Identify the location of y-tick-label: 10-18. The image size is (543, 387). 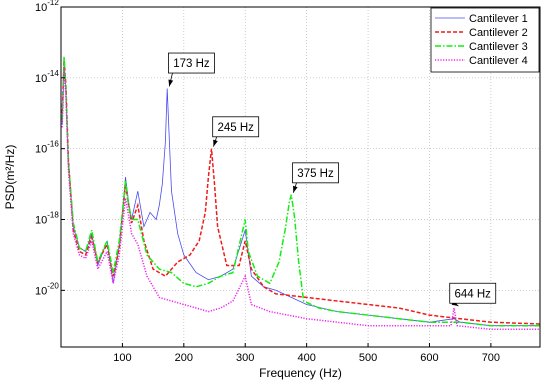
(47, 219).